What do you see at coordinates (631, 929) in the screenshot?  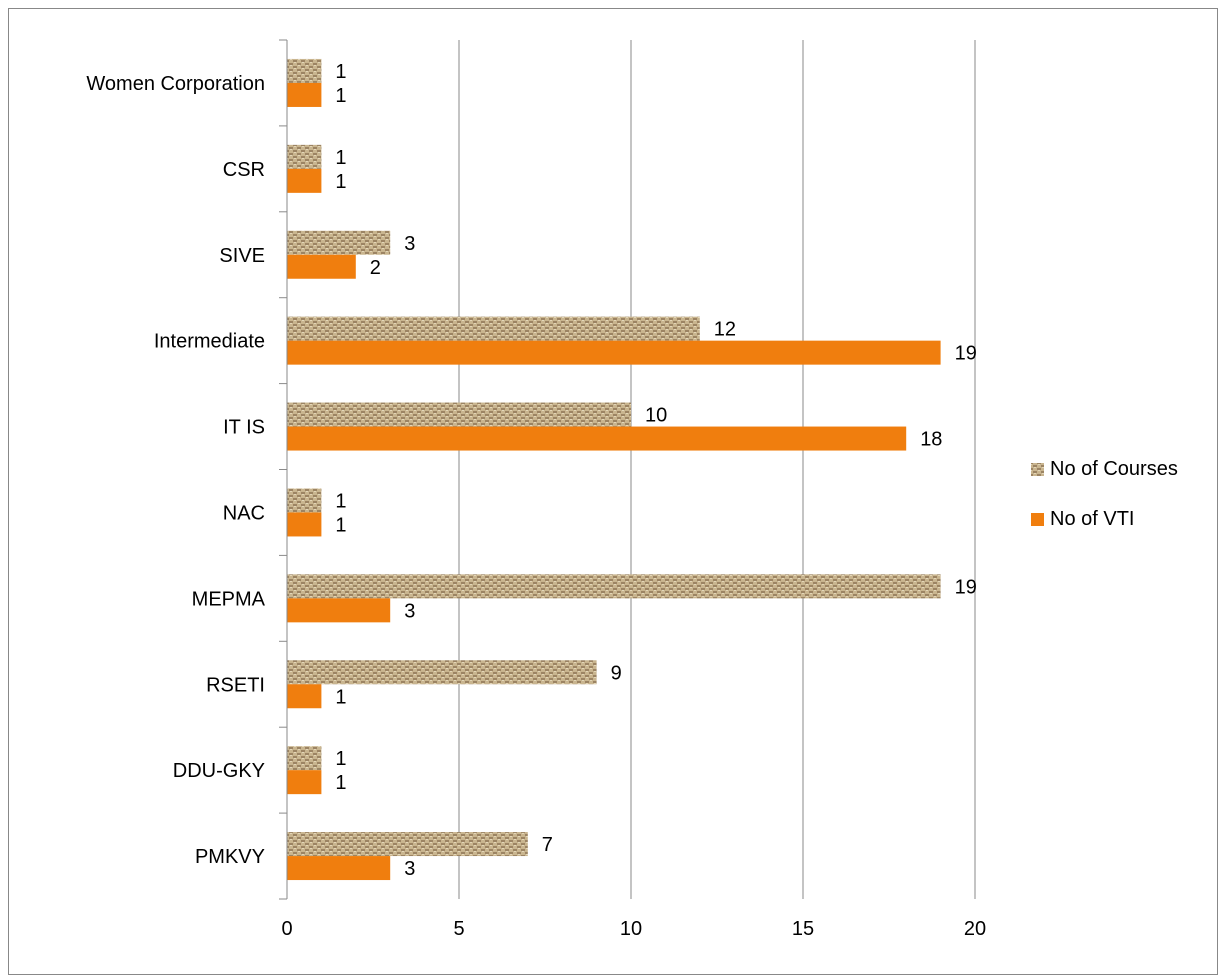 I see `x-tick-label: 10` at bounding box center [631, 929].